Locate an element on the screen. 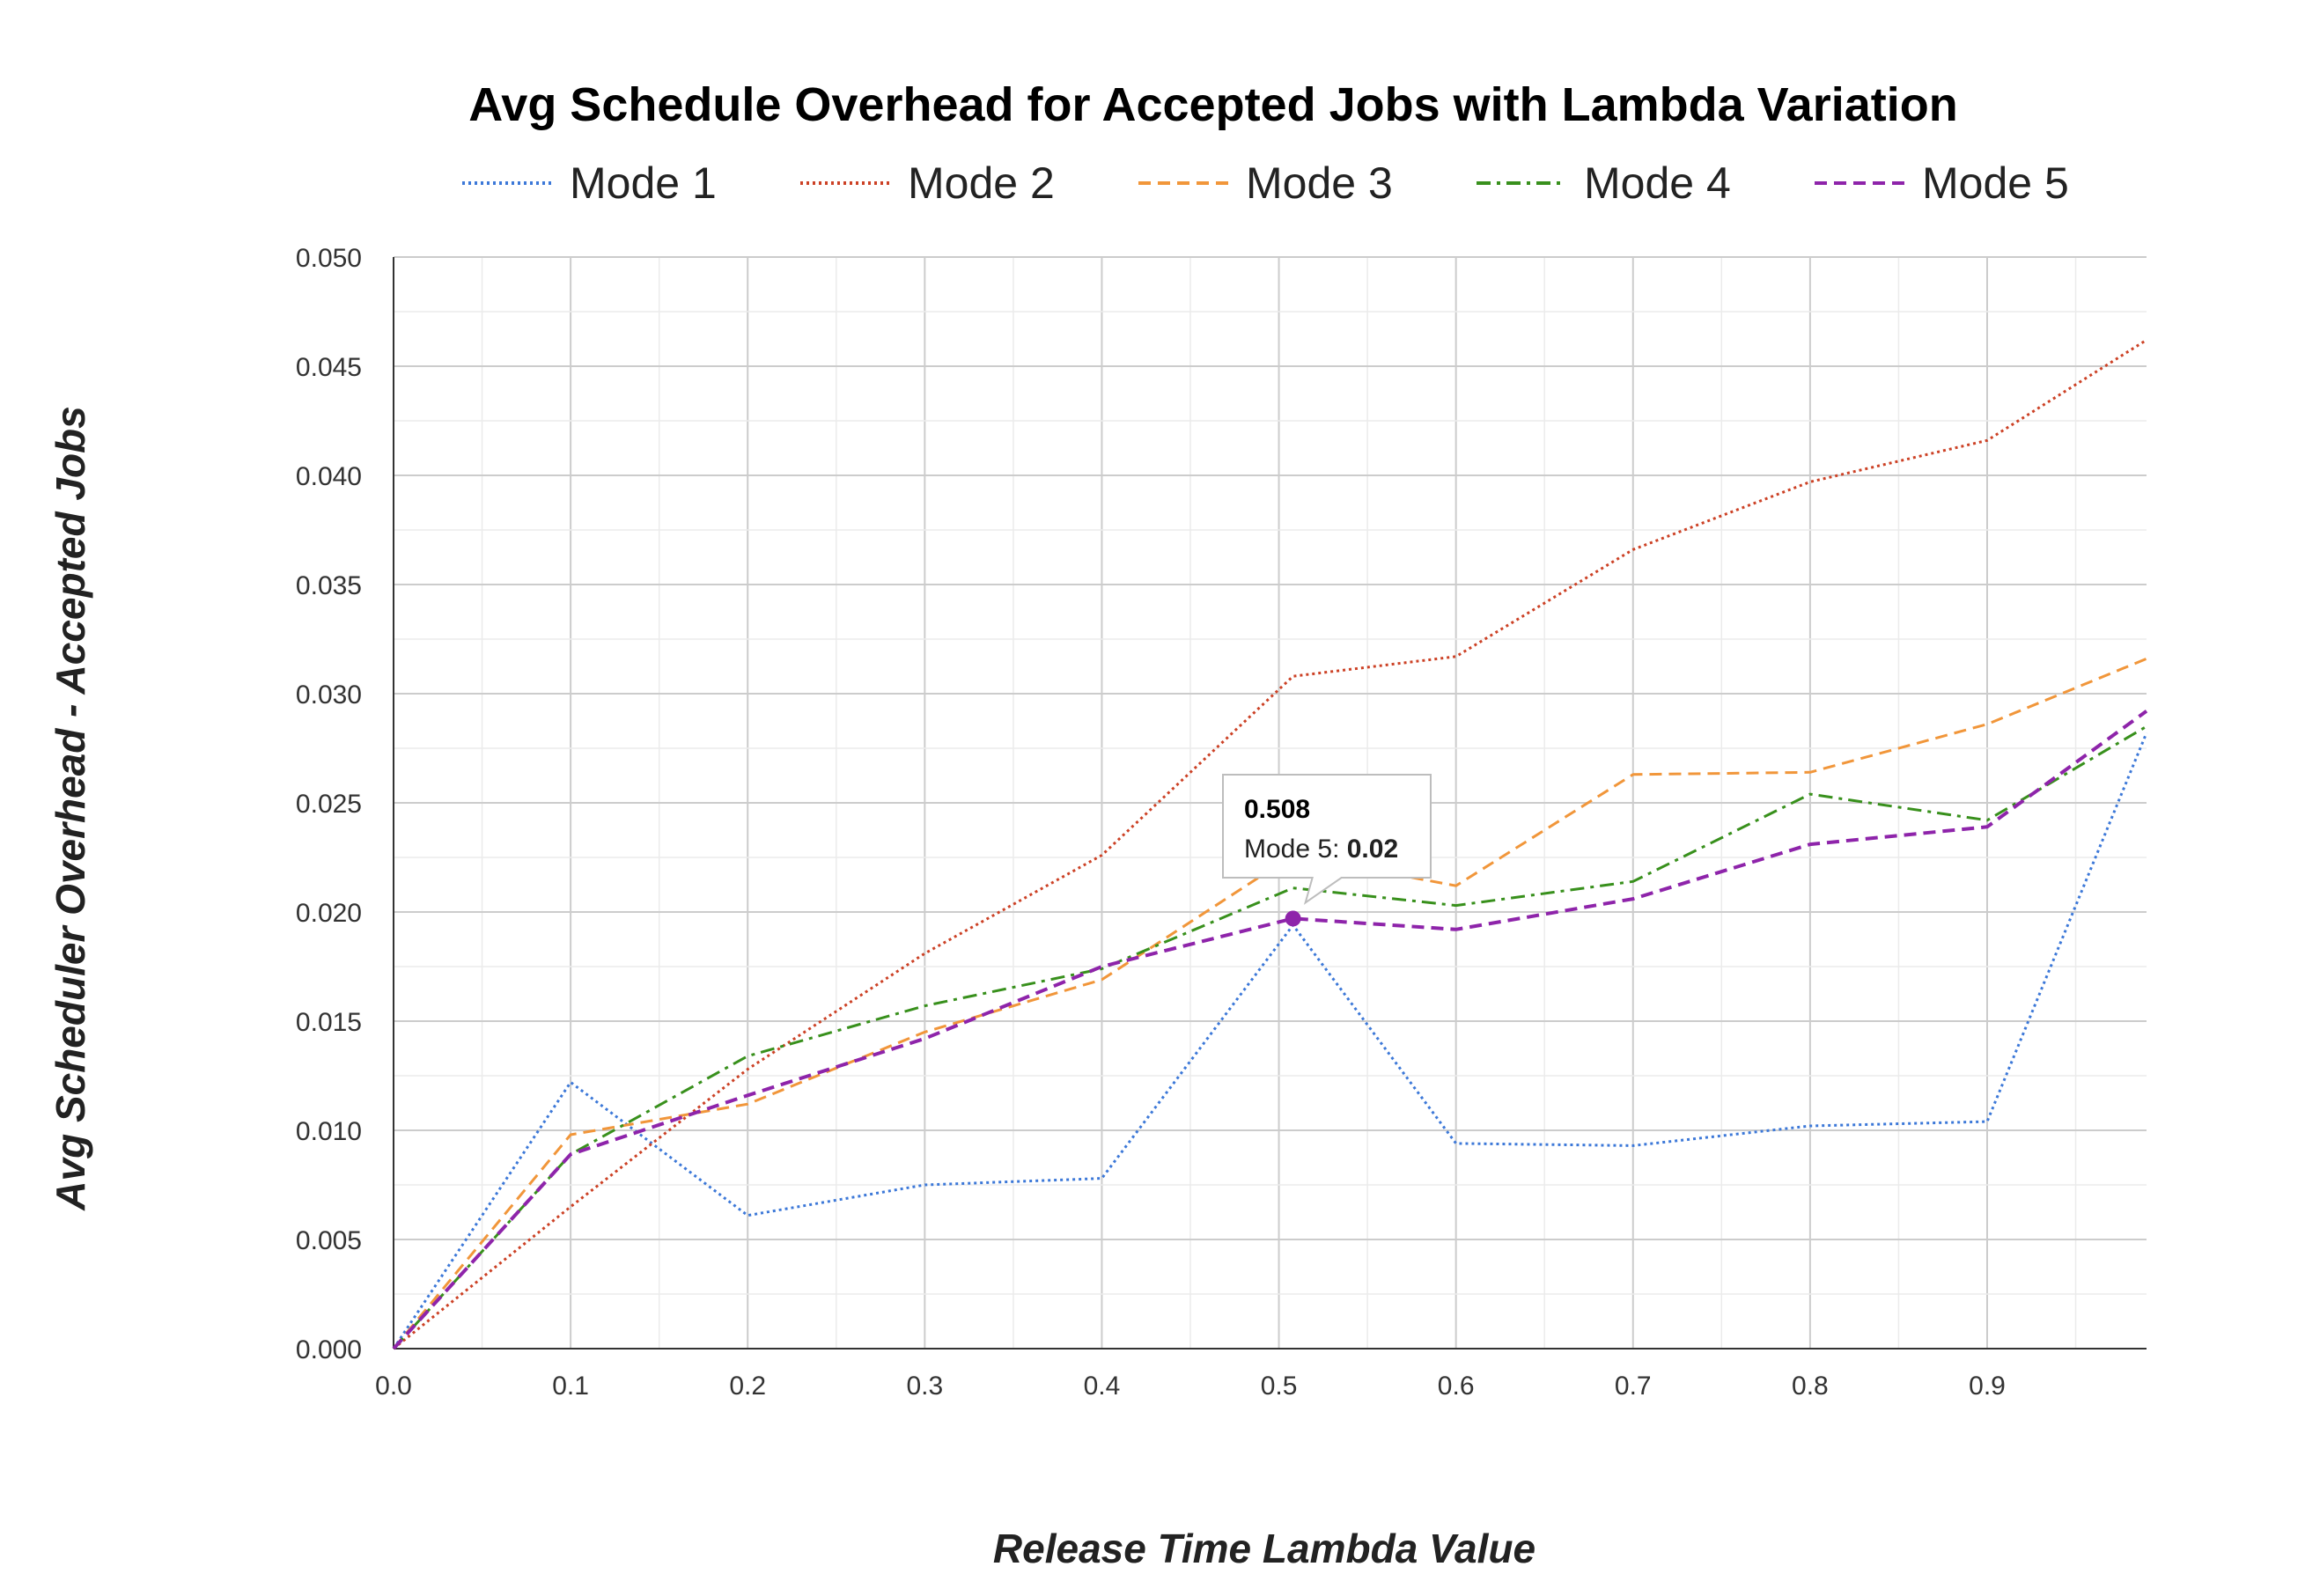 This screenshot has width=2305, height=1596. x-axis-title: Release Time Lambda Value is located at coordinates (1264, 1548).